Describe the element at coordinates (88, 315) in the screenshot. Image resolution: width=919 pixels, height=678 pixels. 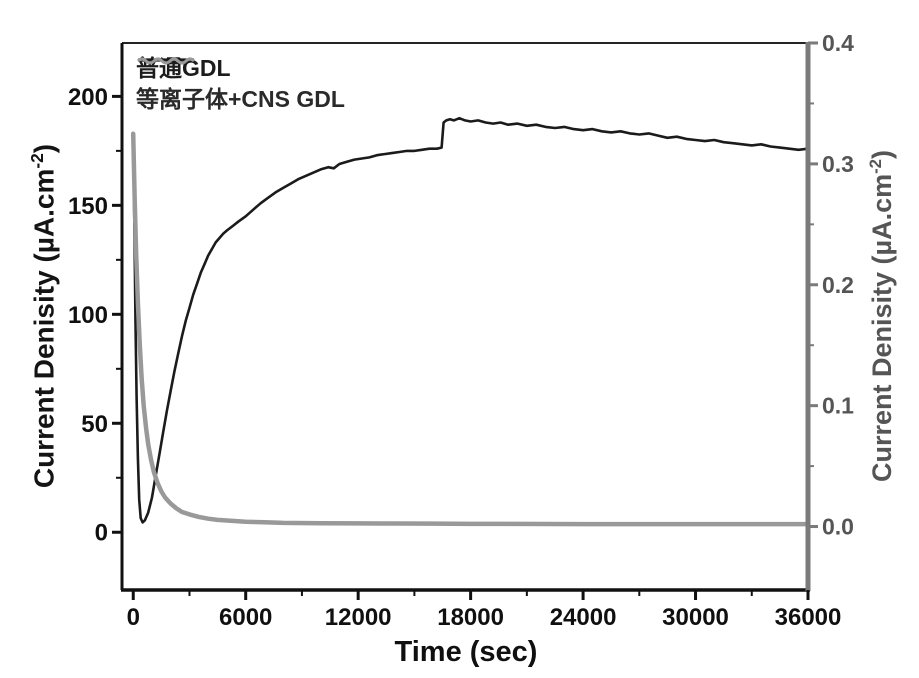
I see `left-axis-tick-label: 100` at that location.